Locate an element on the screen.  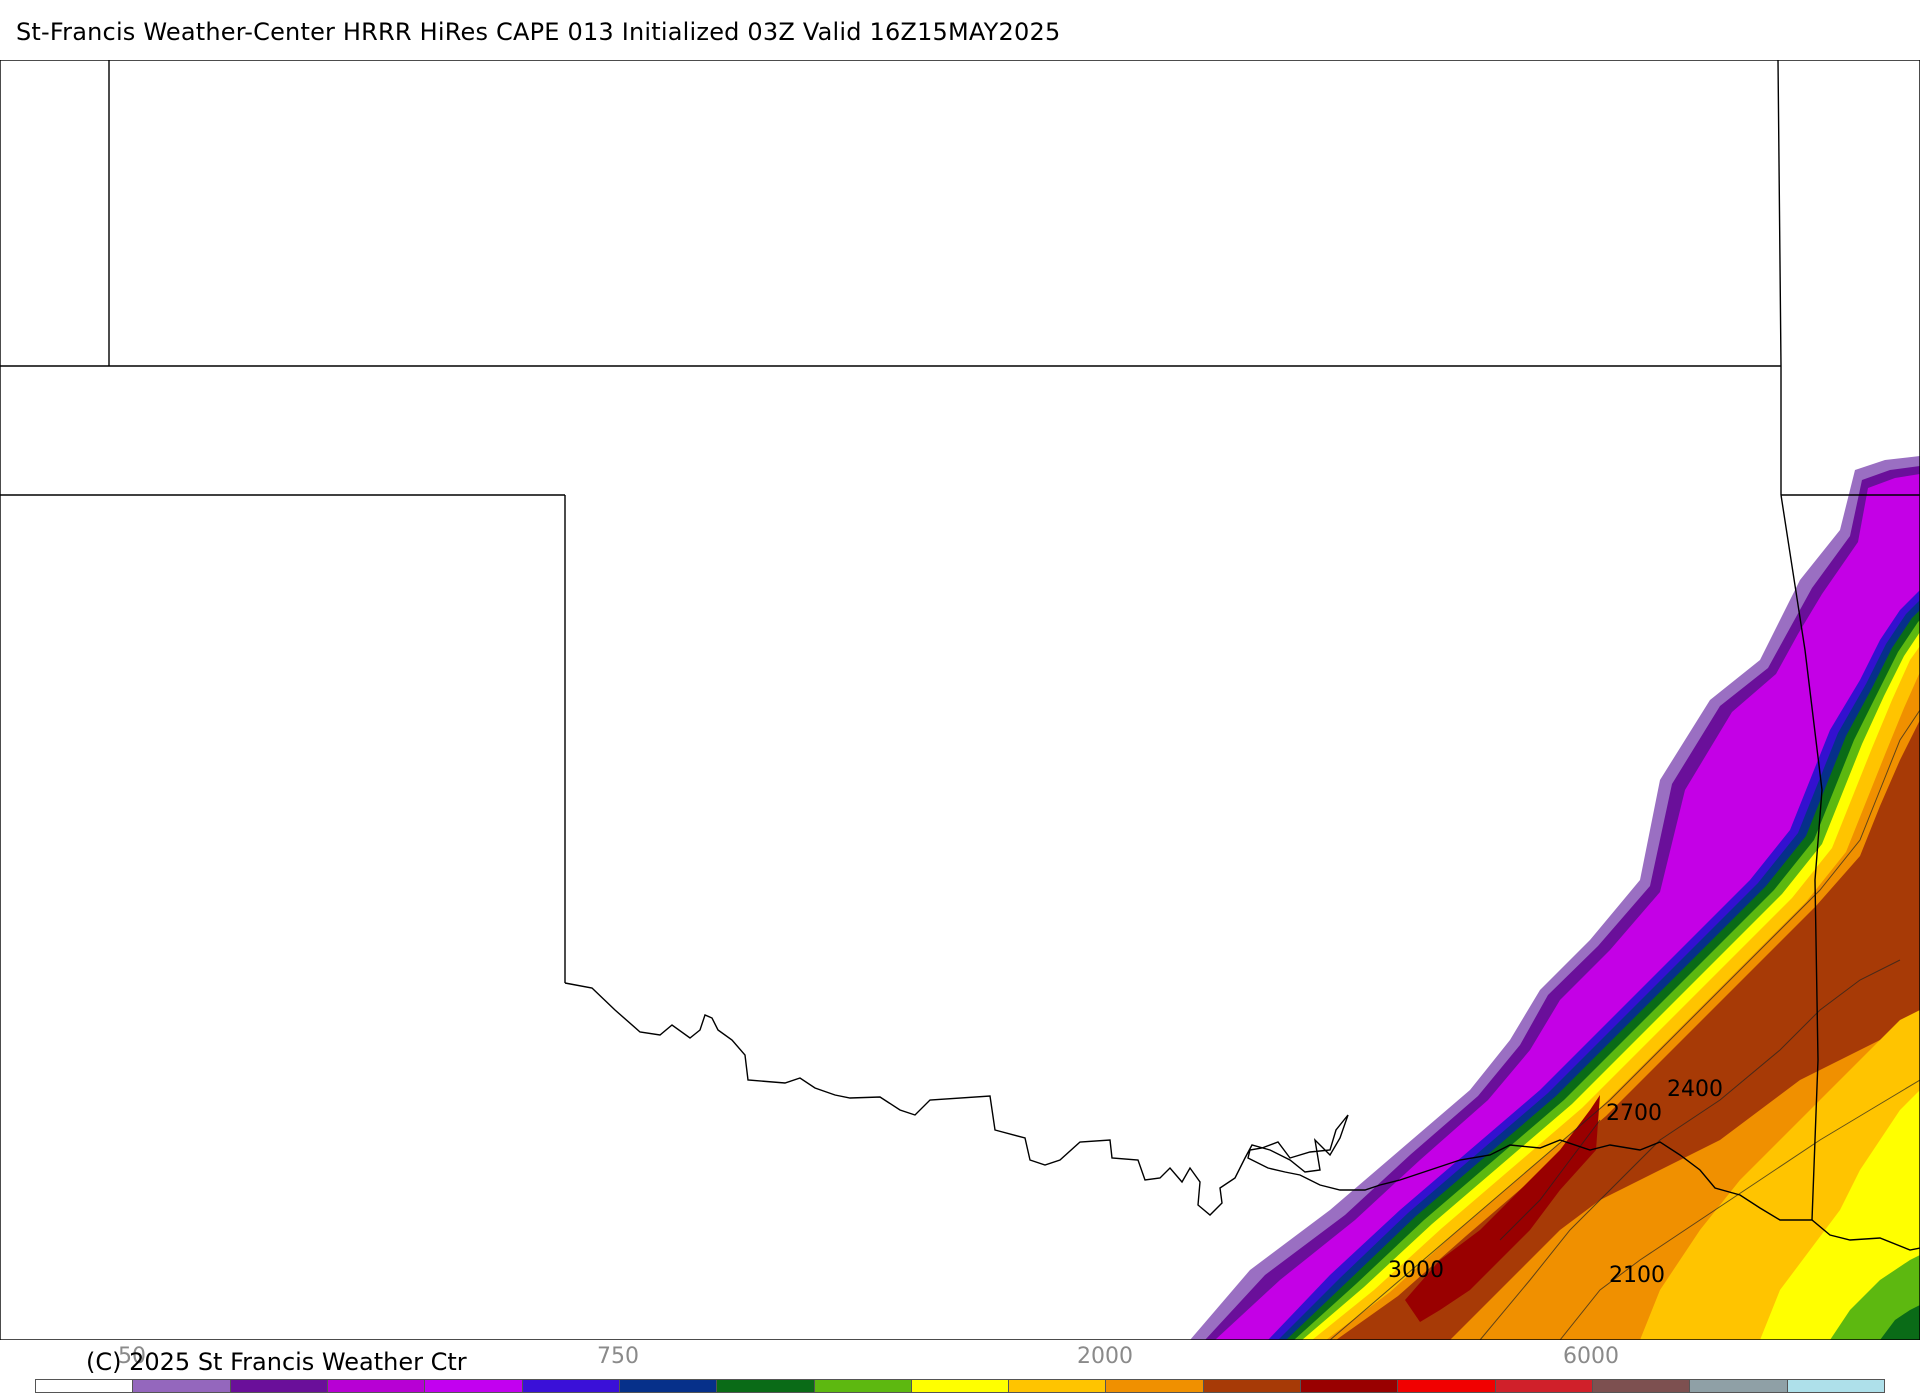
copyright-text: (C) 2025 St Francis Weather Ctr is located at coordinates (276, 1362).